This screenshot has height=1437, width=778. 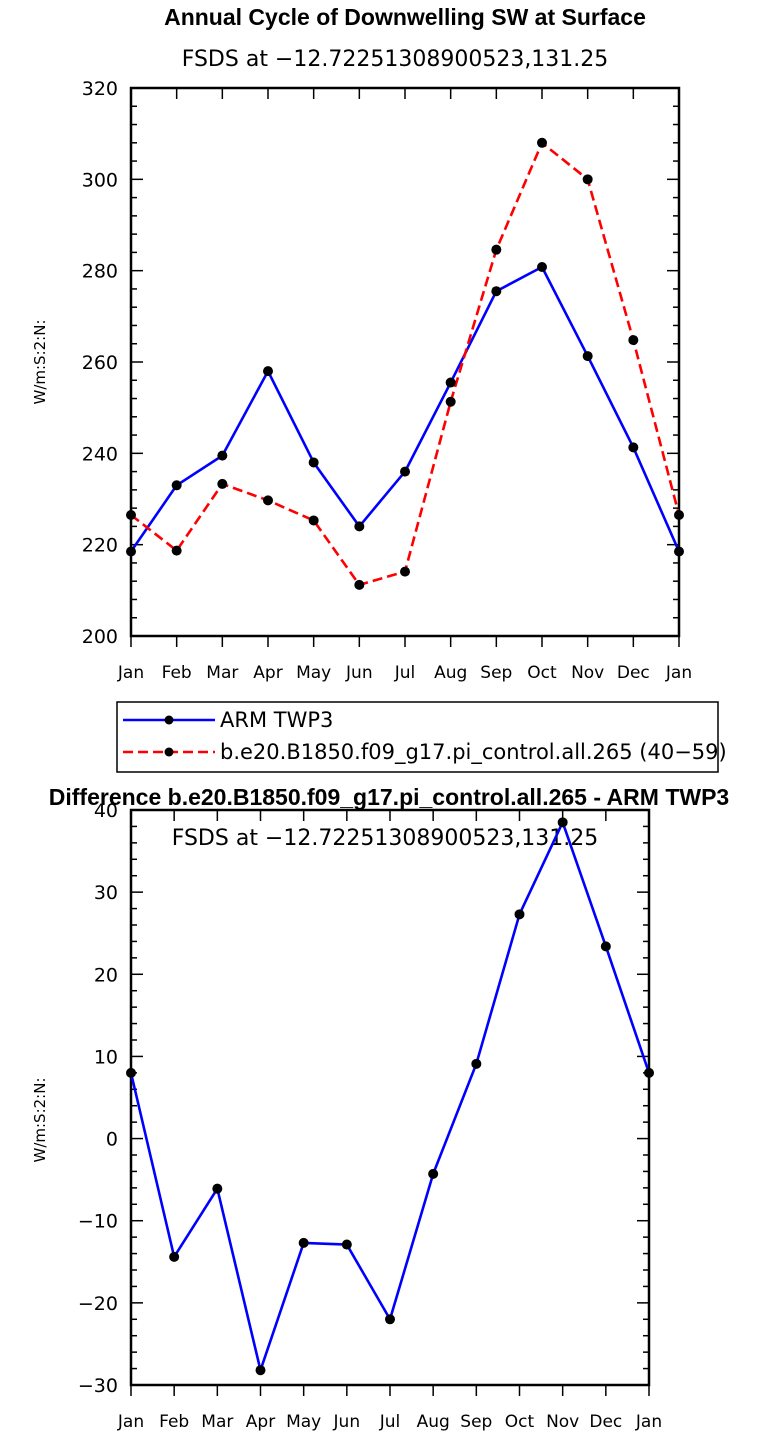 What do you see at coordinates (100, 272) in the screenshot?
I see `y-tick-label: 280` at bounding box center [100, 272].